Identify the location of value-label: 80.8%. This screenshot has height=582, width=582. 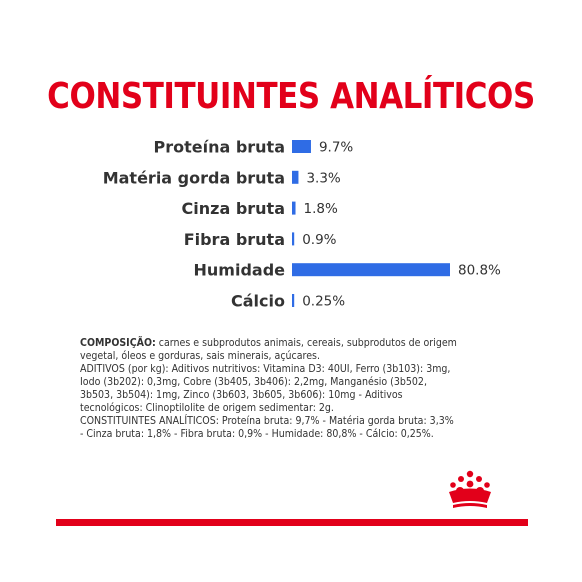
(479, 271).